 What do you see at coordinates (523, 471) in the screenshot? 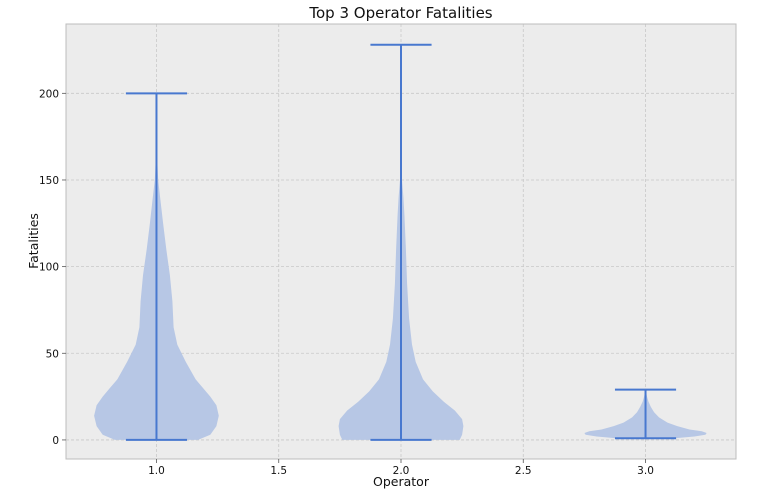
I see `x-tick-label: 2.5` at bounding box center [523, 471].